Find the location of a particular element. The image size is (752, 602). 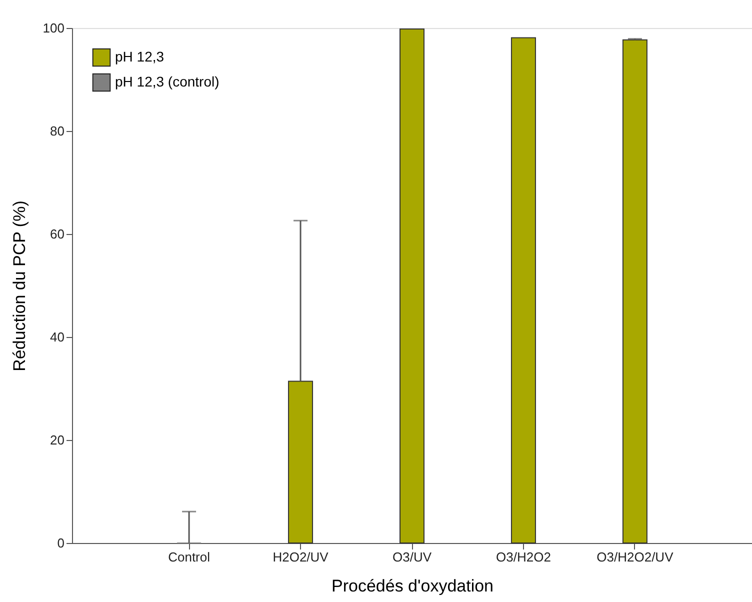

x-axis-title: Procédés d'oxydation is located at coordinates (412, 586).